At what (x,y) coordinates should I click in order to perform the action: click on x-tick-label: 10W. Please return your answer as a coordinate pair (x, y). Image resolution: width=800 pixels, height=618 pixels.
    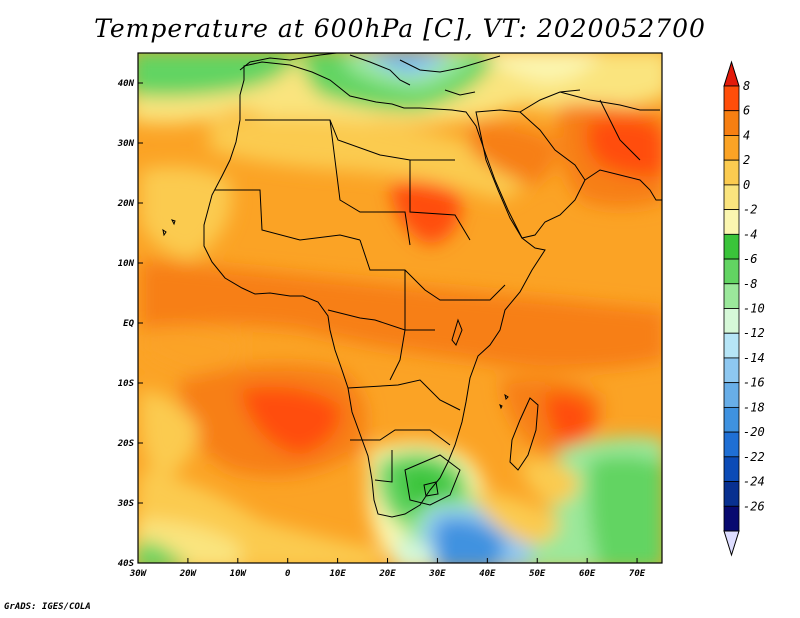
    Looking at the image, I should click on (239, 574).